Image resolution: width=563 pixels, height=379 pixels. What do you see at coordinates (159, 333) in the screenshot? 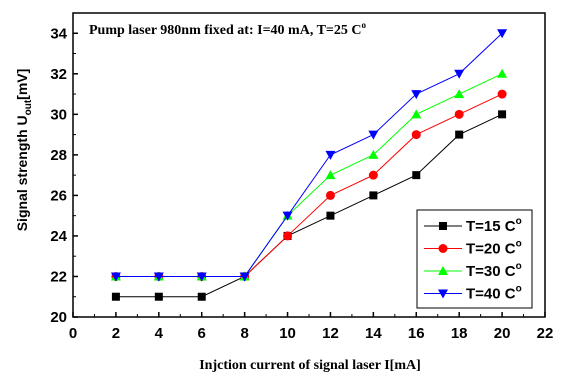
I see `x-tick-label: 4` at bounding box center [159, 333].